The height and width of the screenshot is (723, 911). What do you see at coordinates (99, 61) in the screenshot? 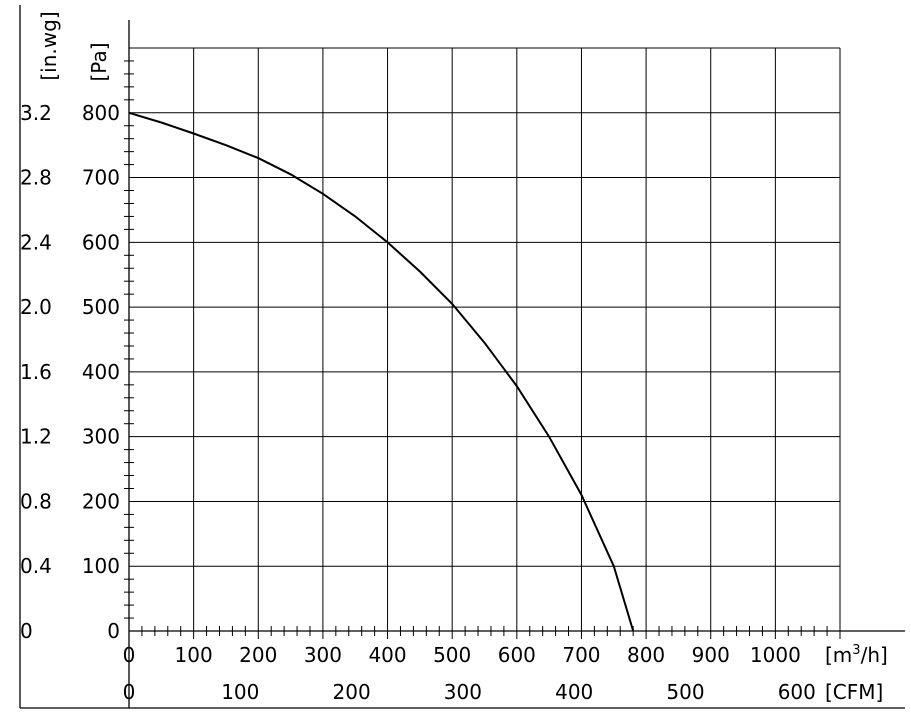
I see `pa-unit-label: [Pa]` at bounding box center [99, 61].